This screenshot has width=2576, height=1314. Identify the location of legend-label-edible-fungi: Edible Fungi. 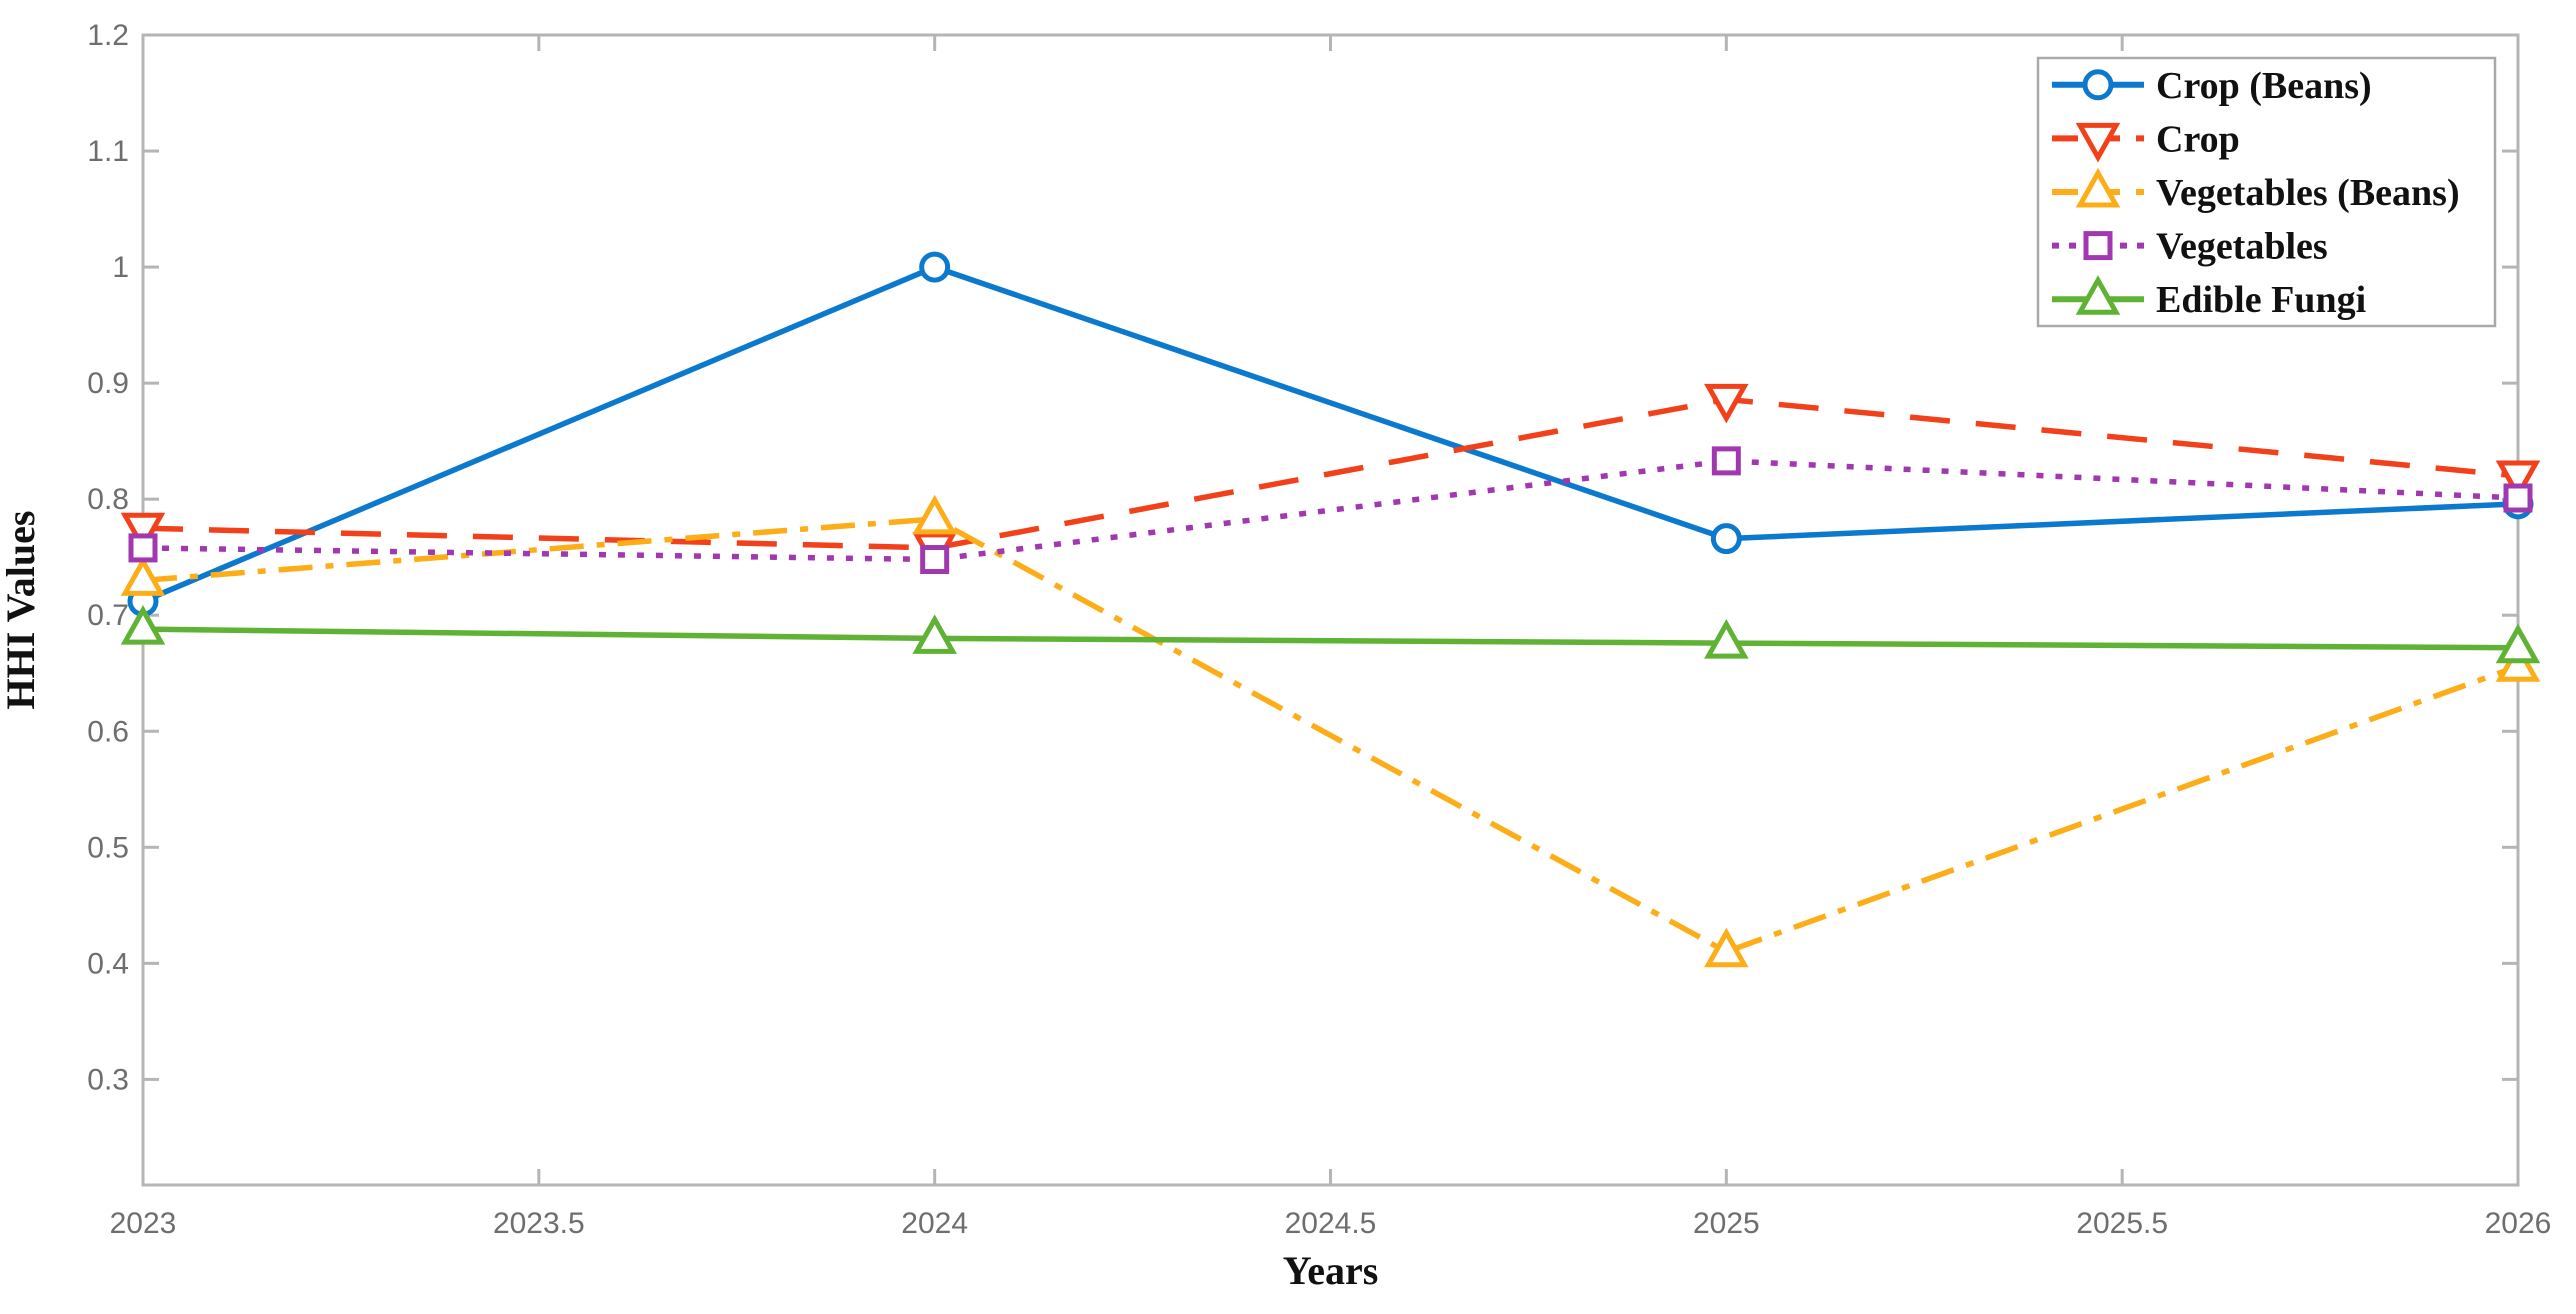
(2261, 300).